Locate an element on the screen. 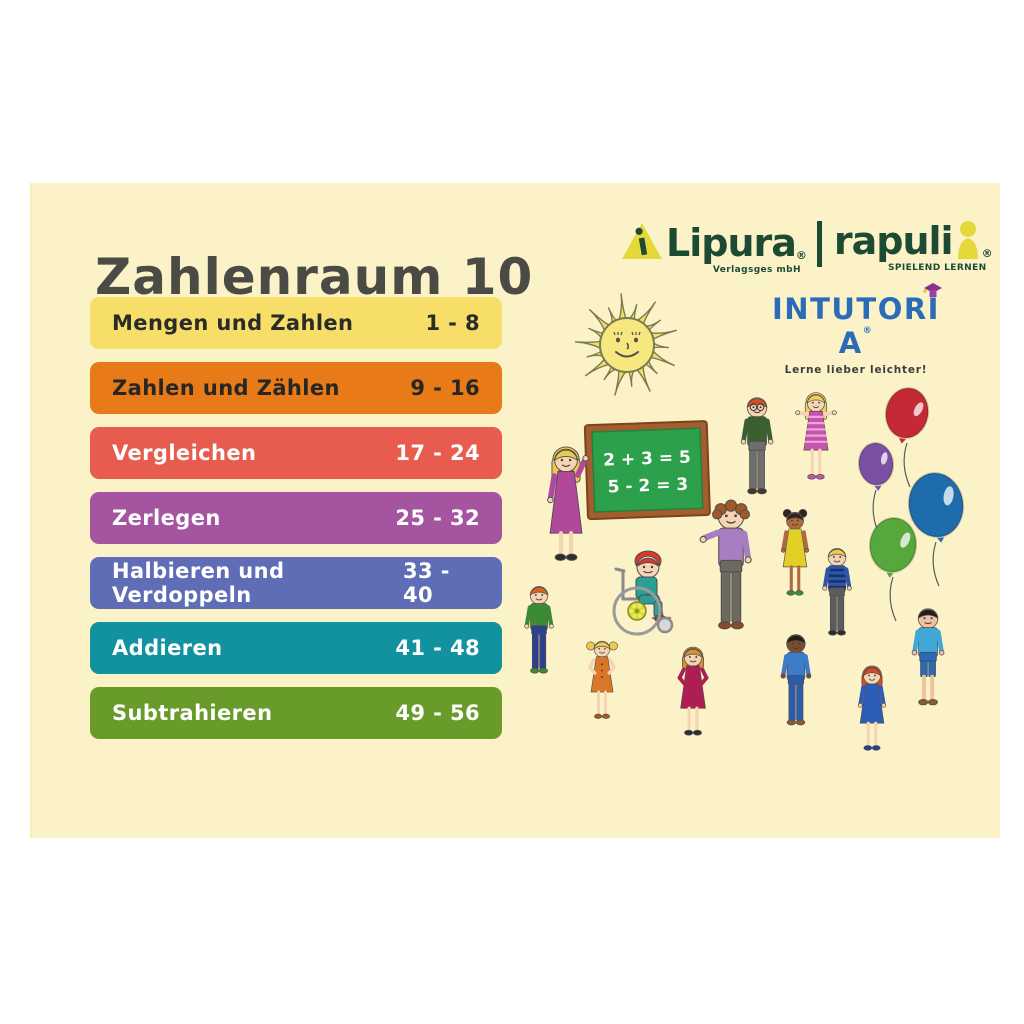 This screenshot has height=1024, width=1024. toc-item-3: Vergleichen 17 - 24 is located at coordinates (296, 453).